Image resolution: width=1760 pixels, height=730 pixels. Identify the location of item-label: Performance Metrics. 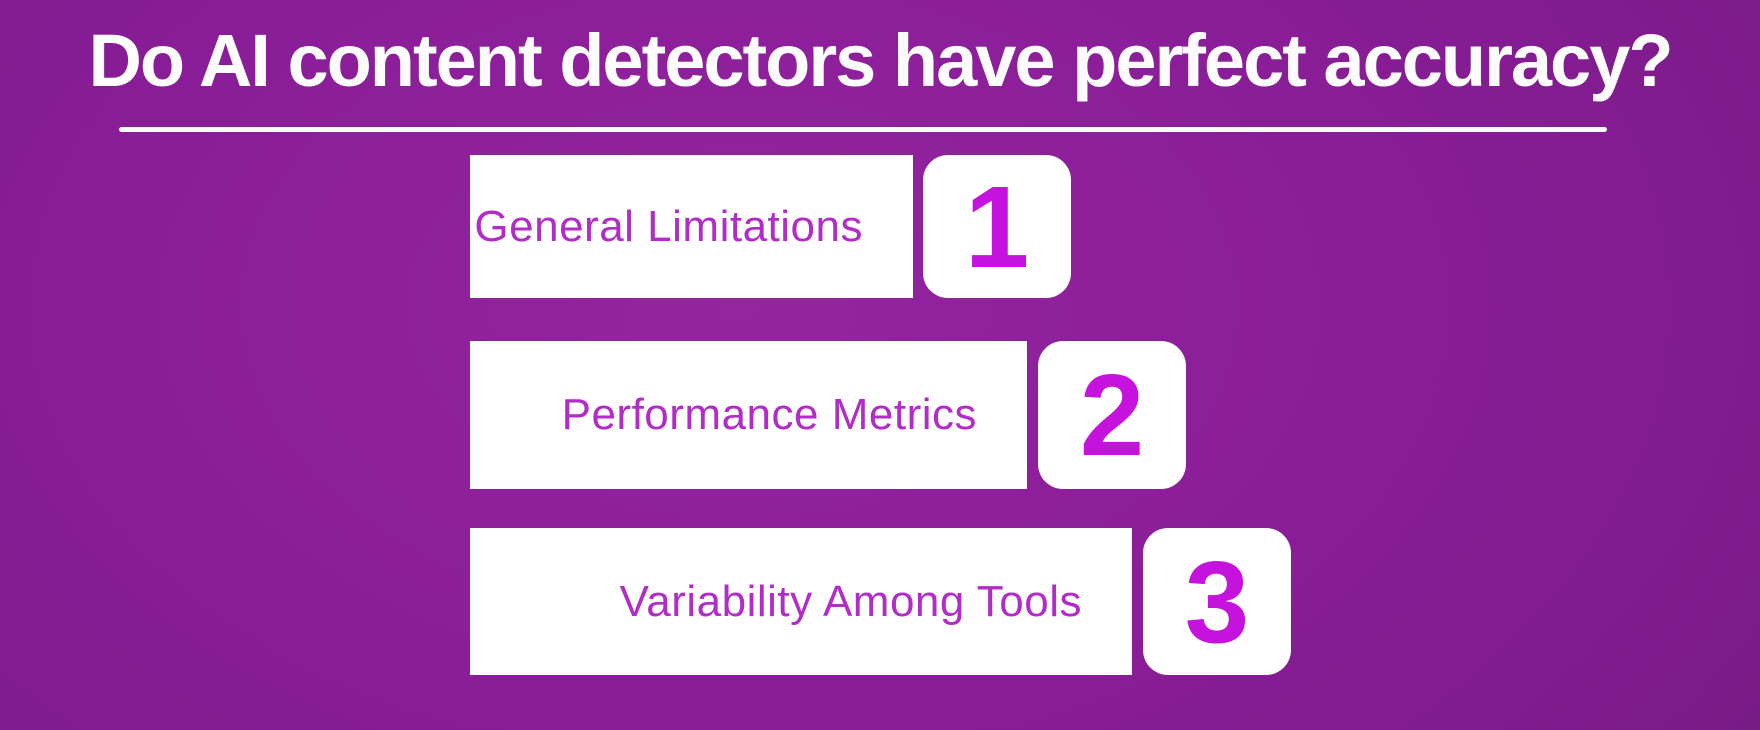
(769, 414).